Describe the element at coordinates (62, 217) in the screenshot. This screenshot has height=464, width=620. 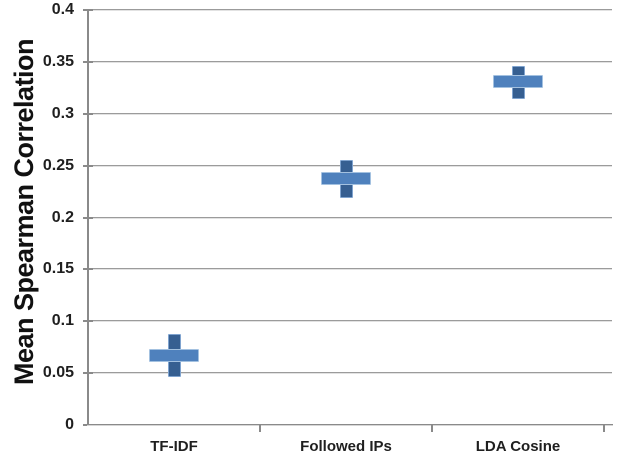
I see `y-tick-label: 0.2` at that location.